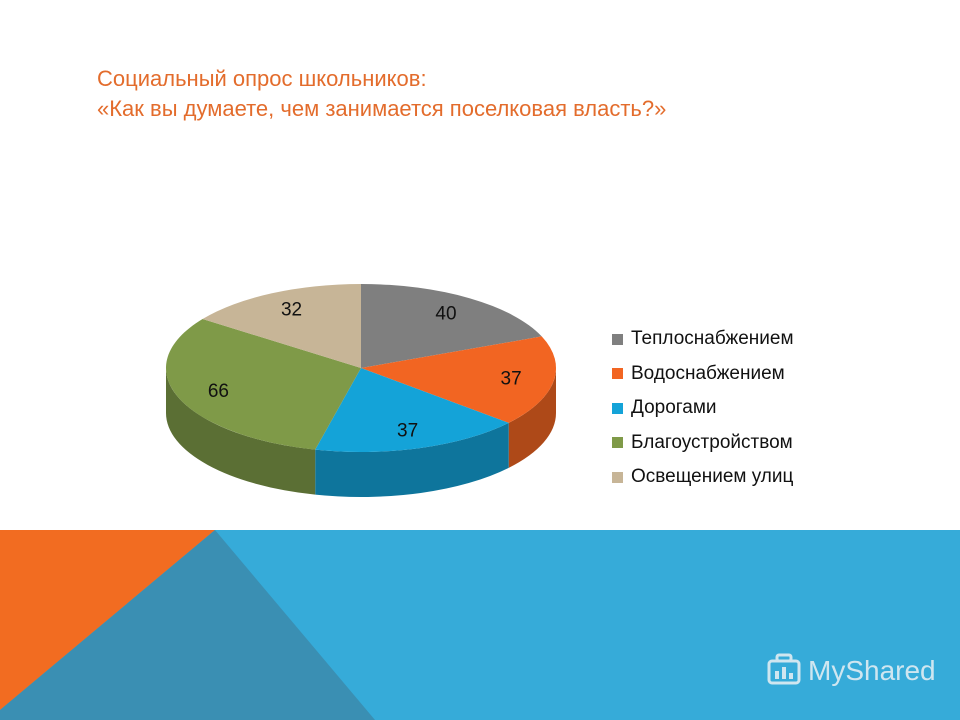 The image size is (960, 720). Describe the element at coordinates (674, 407) in the screenshot. I see `legend-label: Дорогами` at that location.